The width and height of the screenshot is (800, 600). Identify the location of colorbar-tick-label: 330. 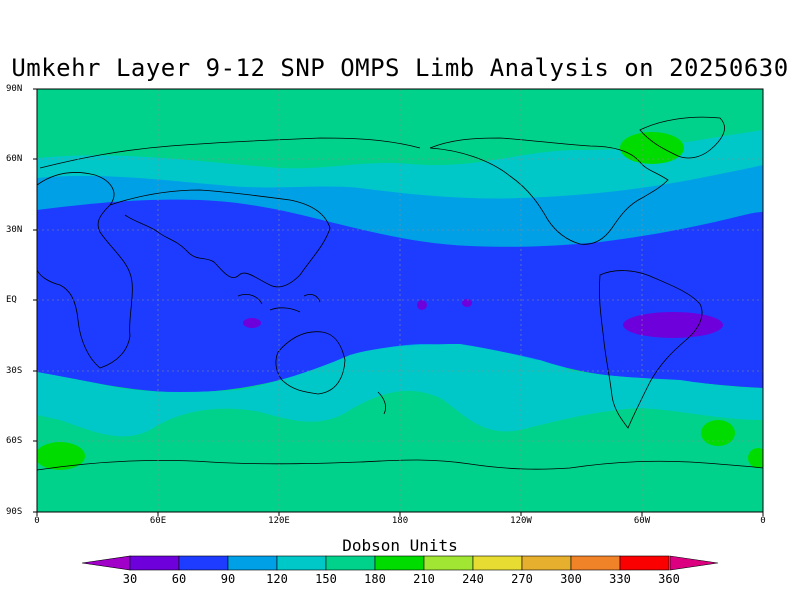
(620, 579).